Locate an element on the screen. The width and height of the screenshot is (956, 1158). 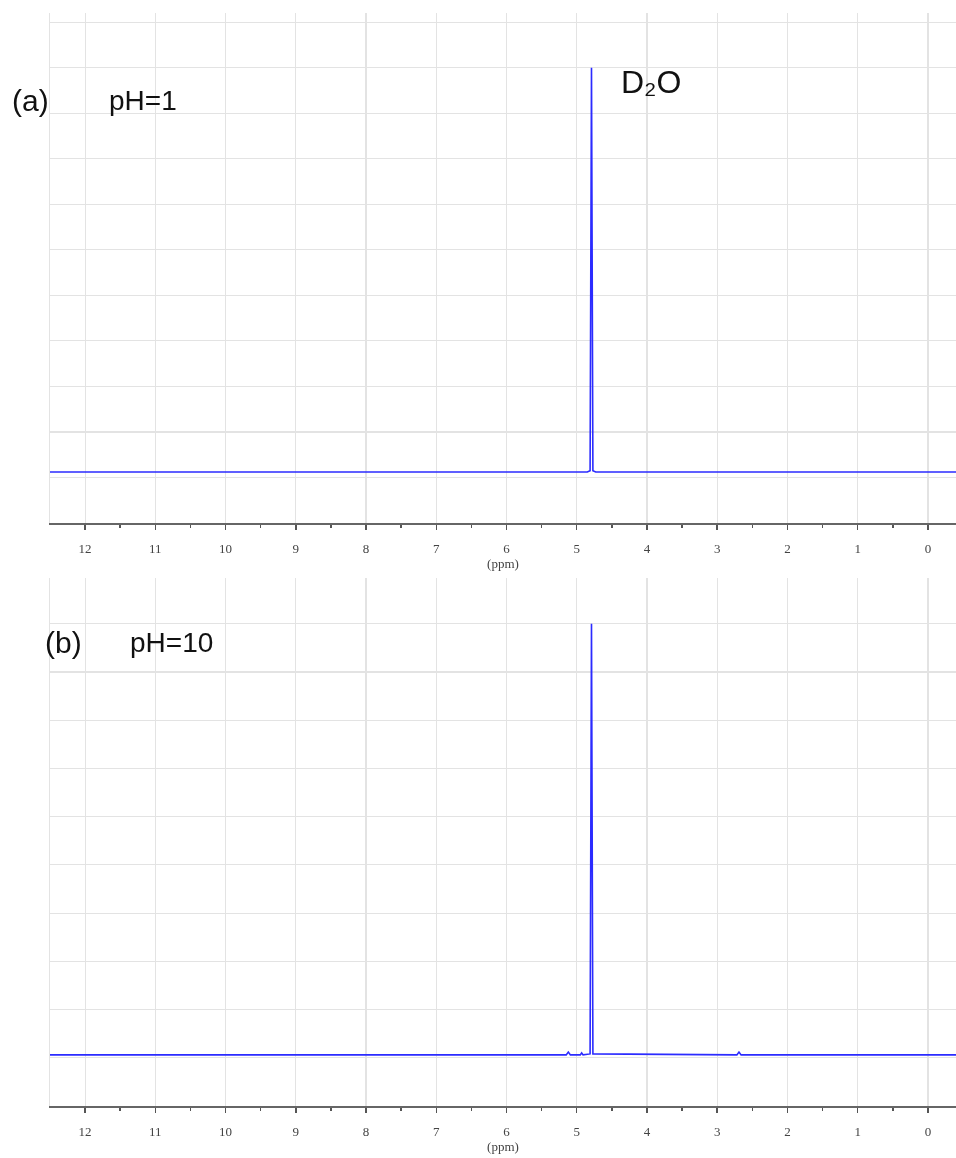
annotation: D₂O is located at coordinates (651, 82).